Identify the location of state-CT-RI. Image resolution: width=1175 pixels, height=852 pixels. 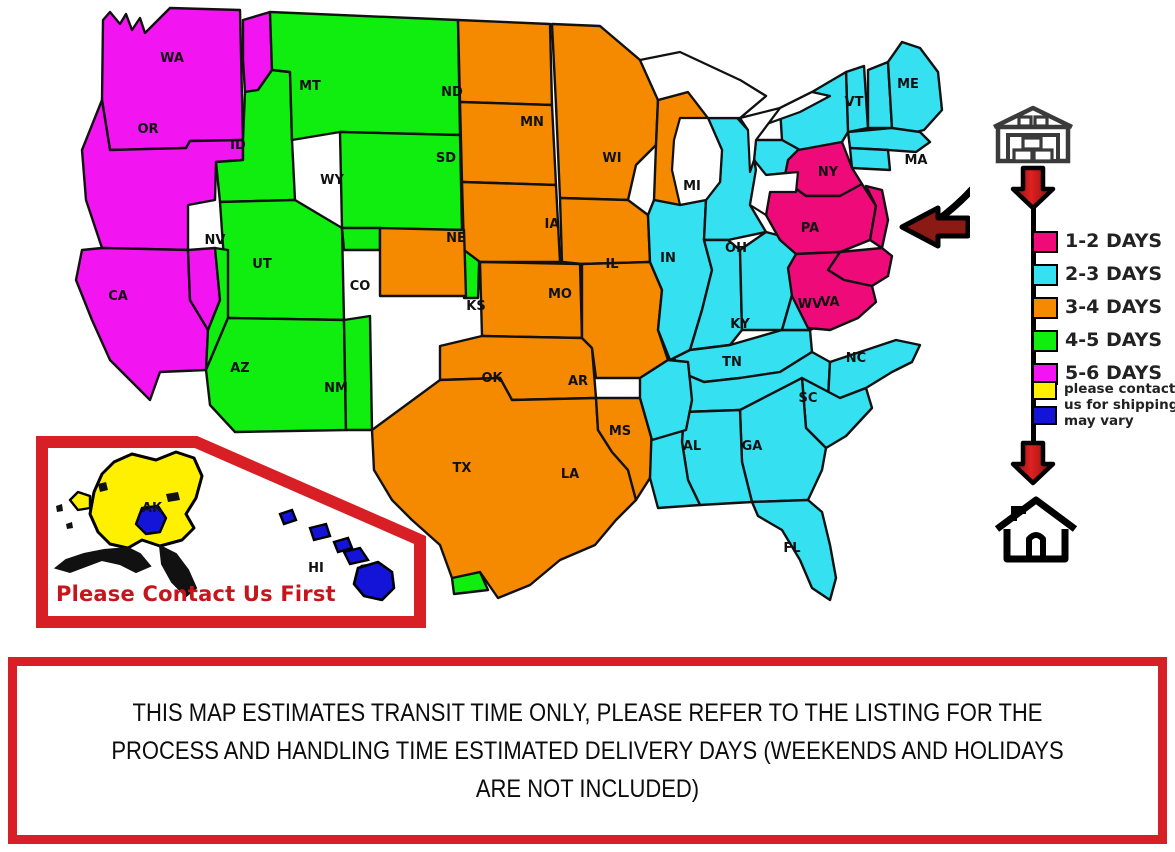
(870, 159).